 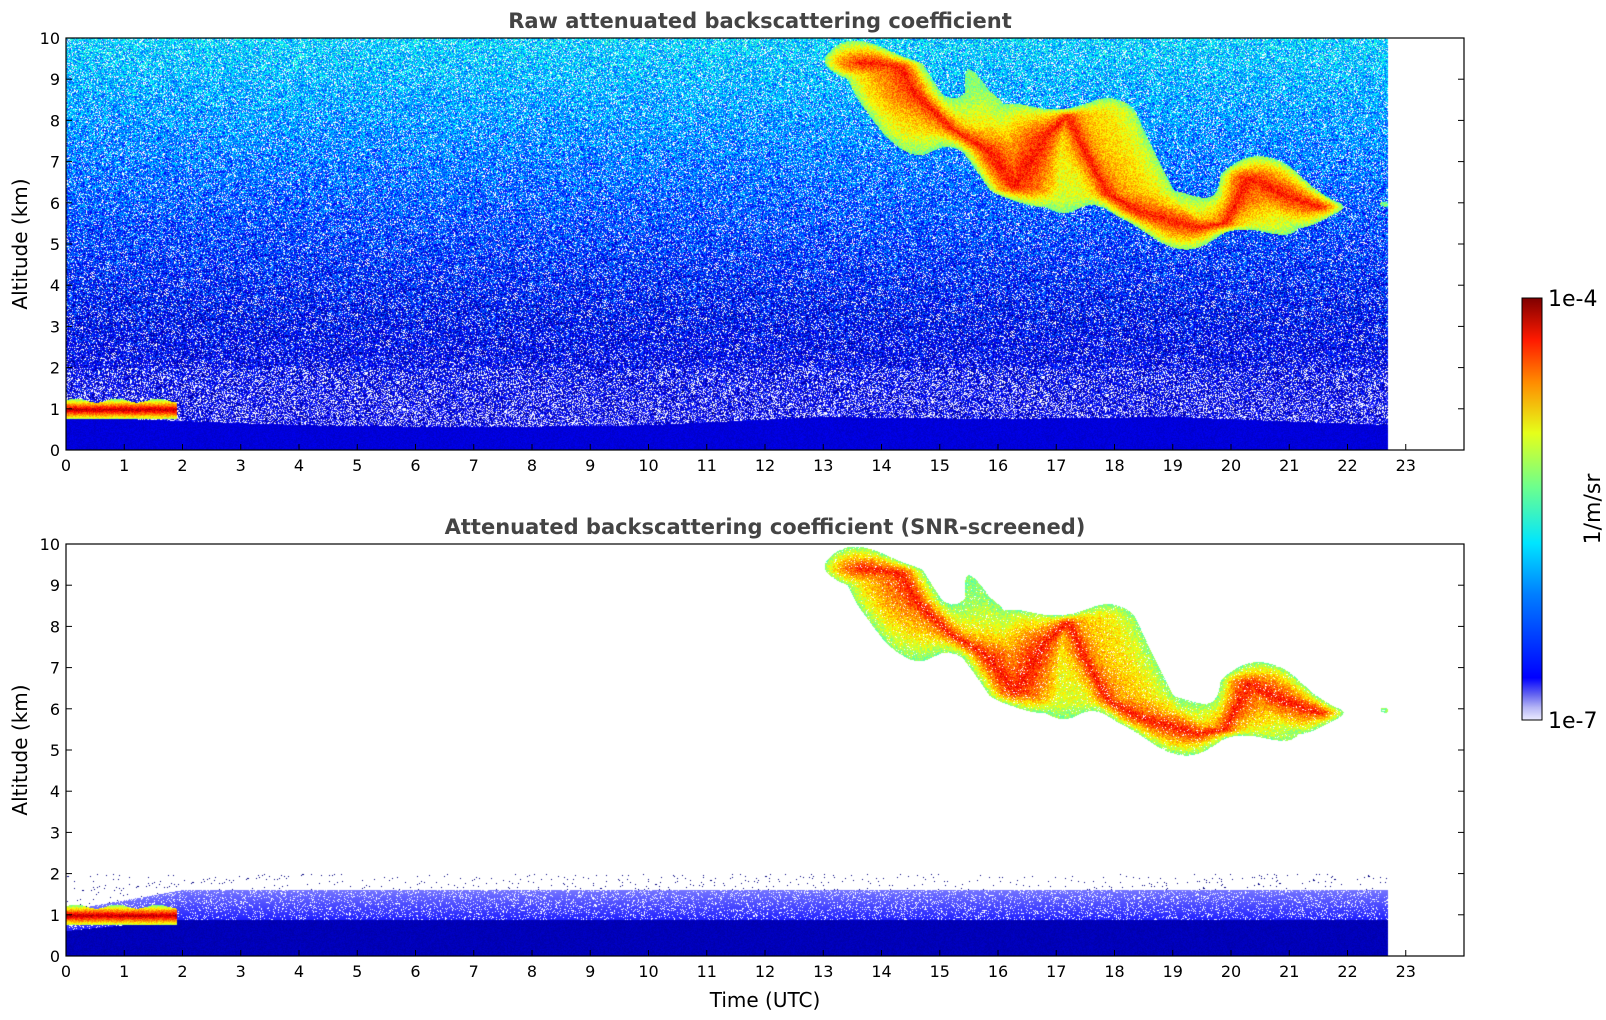 I want to click on panel-screened-xtick-label: 15, so click(x=940, y=971).